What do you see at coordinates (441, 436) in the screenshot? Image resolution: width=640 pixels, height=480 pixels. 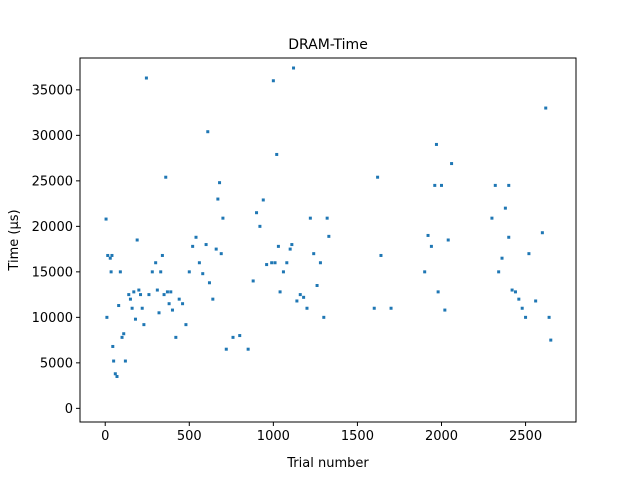 I see `x-tick-label: 2000` at bounding box center [441, 436].